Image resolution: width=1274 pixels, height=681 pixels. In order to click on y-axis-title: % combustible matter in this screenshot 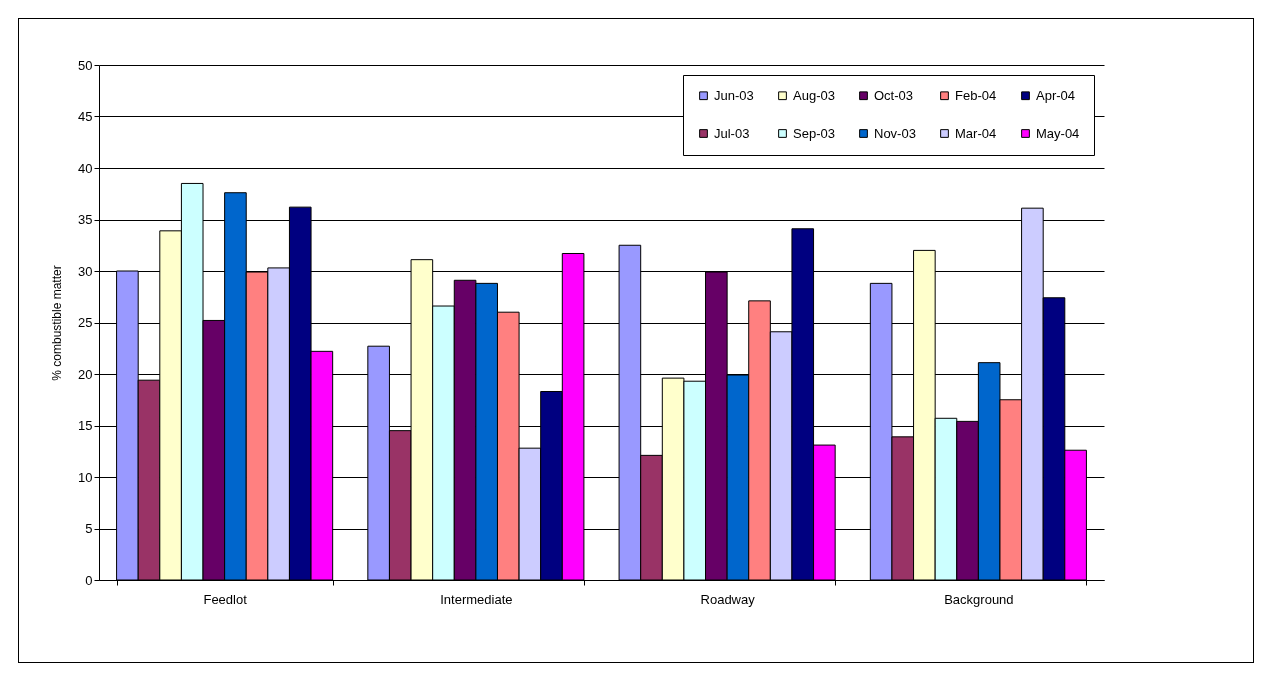, I will do `click(57, 323)`.